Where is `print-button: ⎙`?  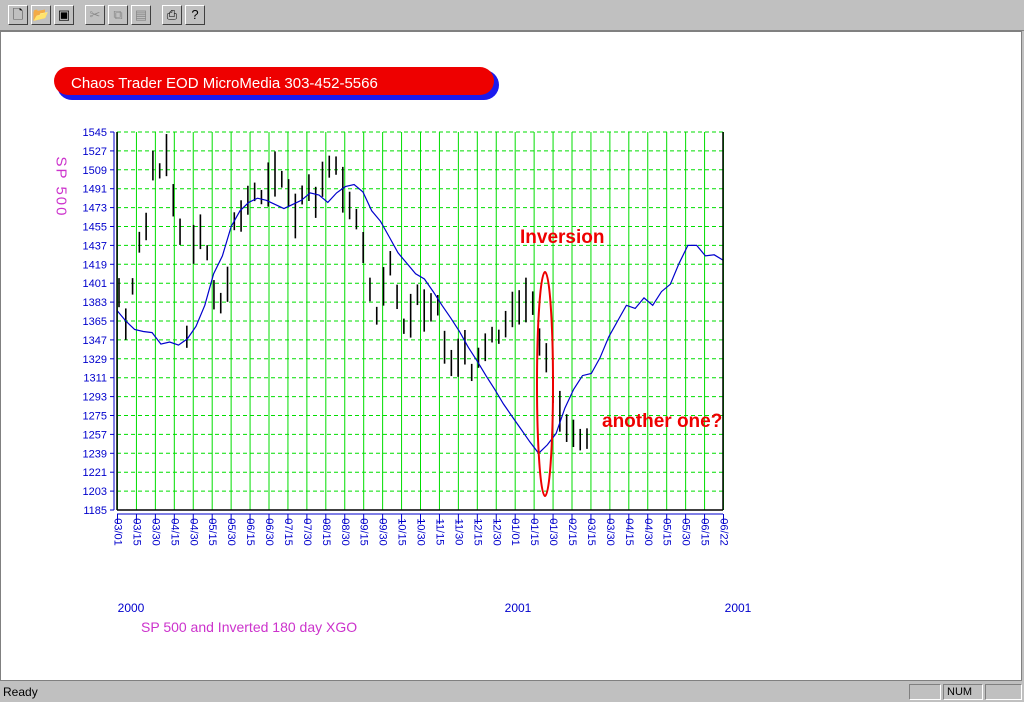
print-button: ⎙ is located at coordinates (172, 15).